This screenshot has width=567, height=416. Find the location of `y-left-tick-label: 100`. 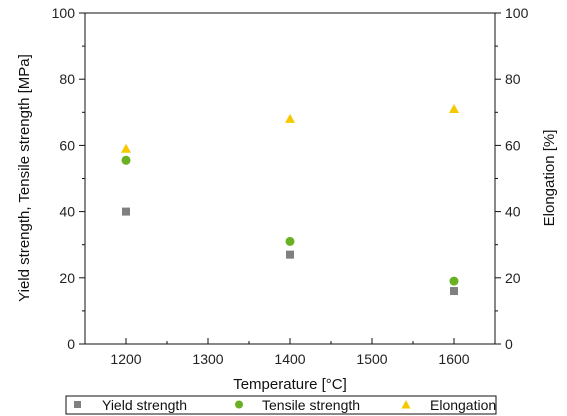

y-left-tick-label: 100 is located at coordinates (64, 13).